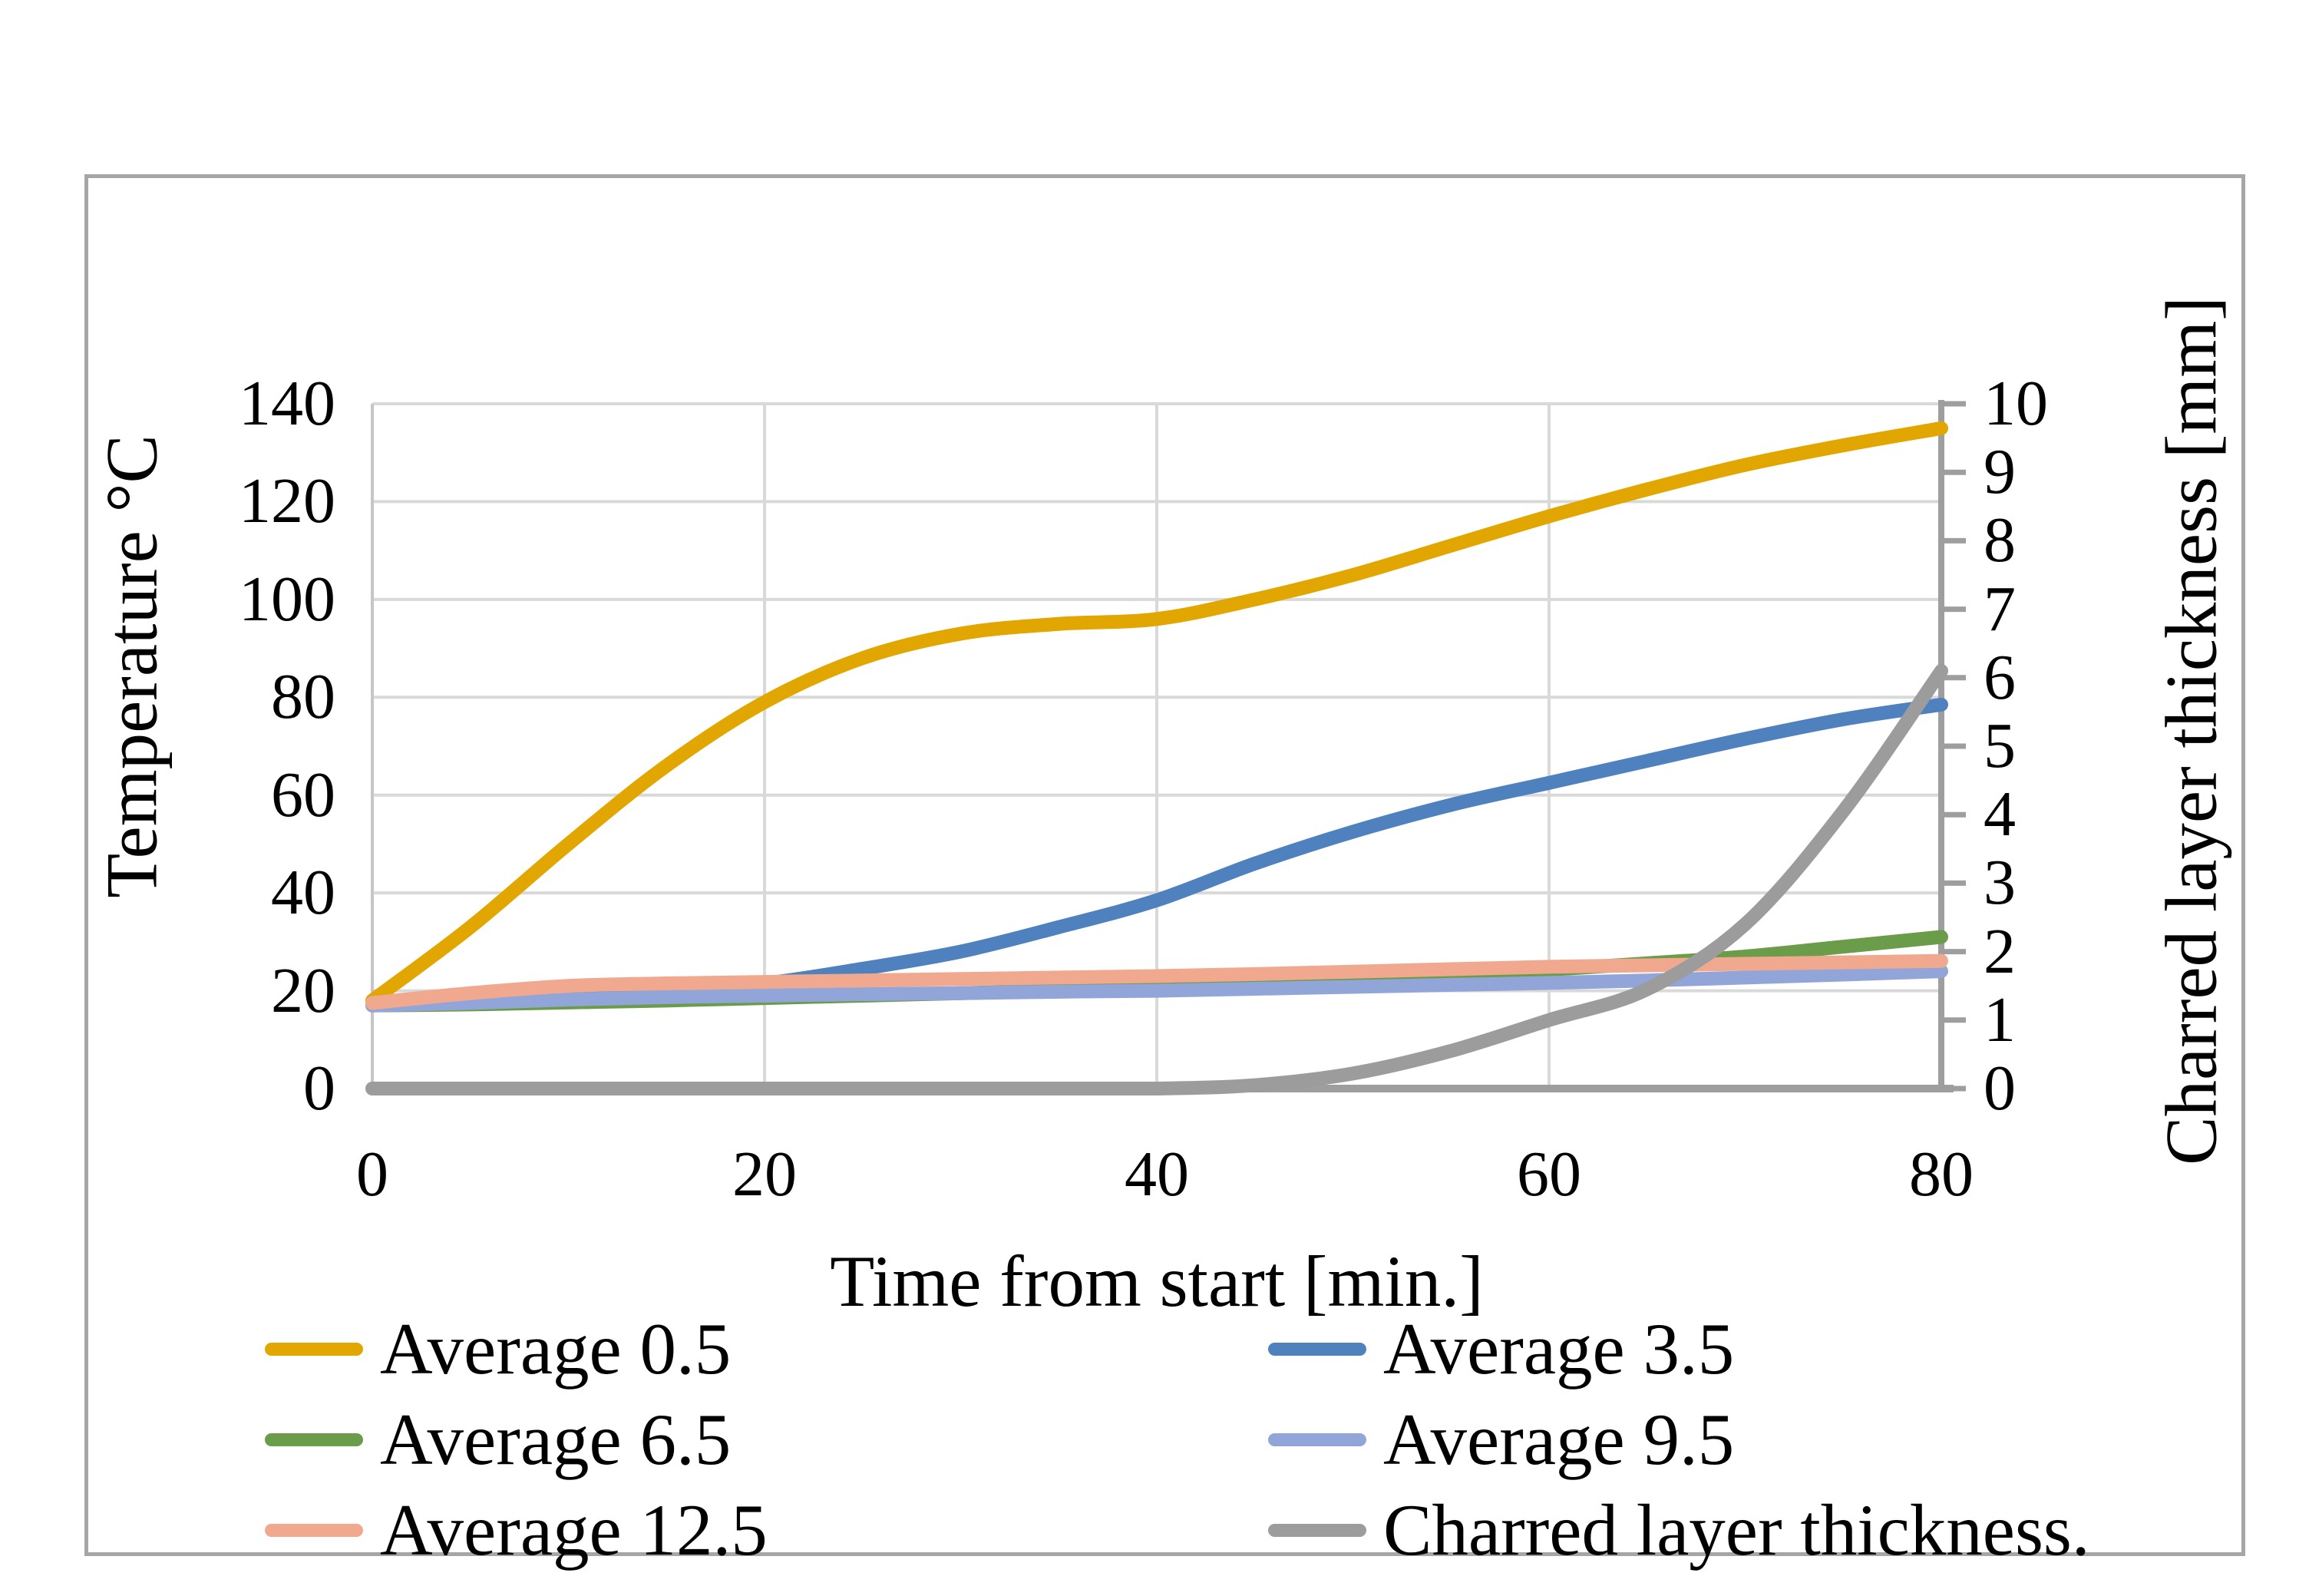  Describe the element at coordinates (319, 1088) in the screenshot. I see `y-left-tick-label: 0` at that location.